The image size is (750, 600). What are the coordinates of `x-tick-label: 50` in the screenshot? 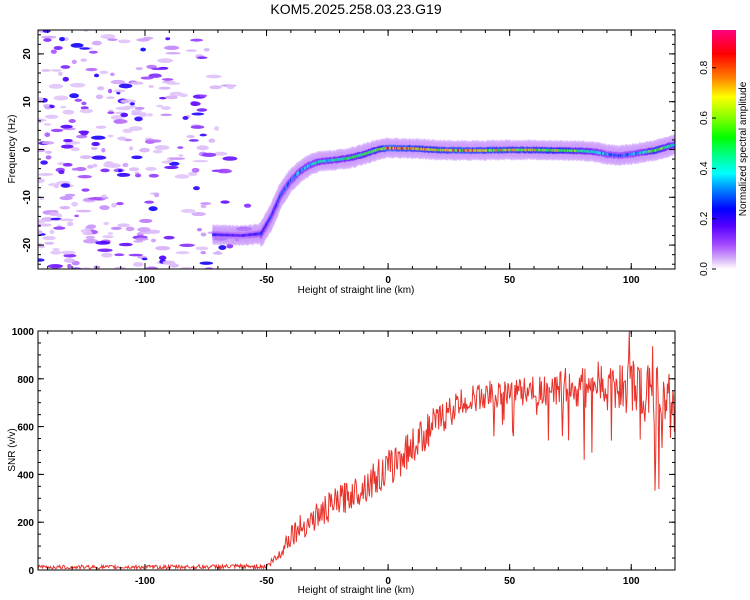 It's located at (510, 280).